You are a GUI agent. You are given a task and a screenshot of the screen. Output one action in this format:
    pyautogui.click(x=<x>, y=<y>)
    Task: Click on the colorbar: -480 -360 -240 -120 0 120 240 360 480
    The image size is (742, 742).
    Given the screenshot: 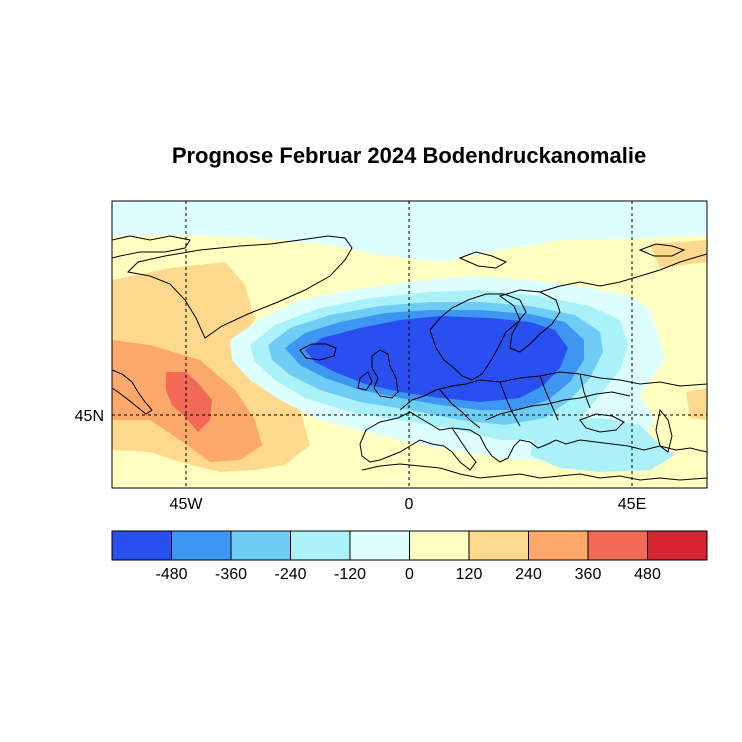 What is the action you would take?
    pyautogui.click(x=409, y=556)
    